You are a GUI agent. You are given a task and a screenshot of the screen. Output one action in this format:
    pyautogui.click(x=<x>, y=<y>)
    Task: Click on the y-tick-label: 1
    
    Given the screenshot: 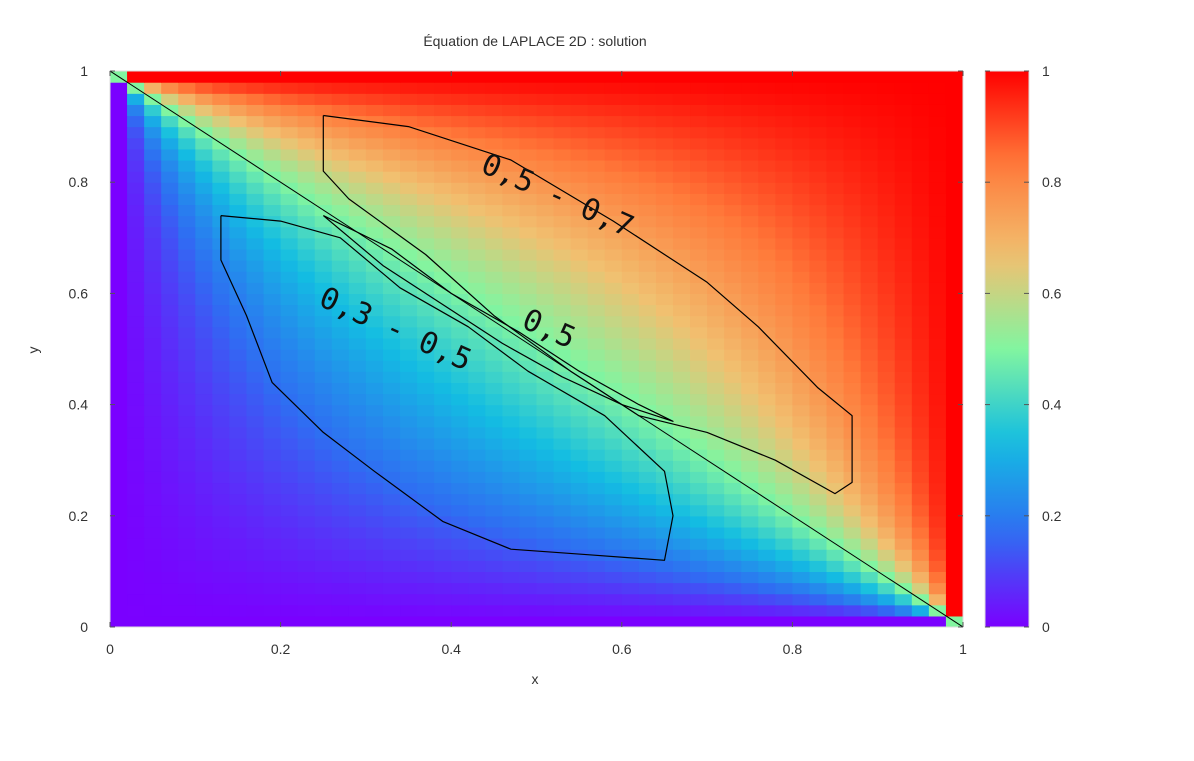 What is the action you would take?
    pyautogui.click(x=84, y=71)
    